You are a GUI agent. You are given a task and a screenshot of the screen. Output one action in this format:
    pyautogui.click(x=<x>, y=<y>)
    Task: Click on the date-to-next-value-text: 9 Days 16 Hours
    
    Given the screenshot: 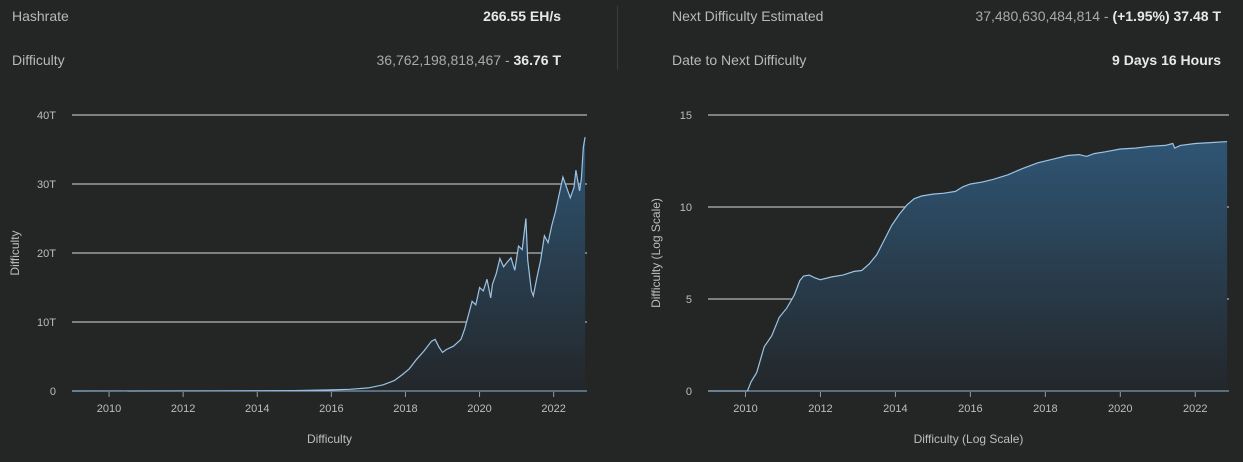 What is the action you would take?
    pyautogui.click(x=1166, y=60)
    